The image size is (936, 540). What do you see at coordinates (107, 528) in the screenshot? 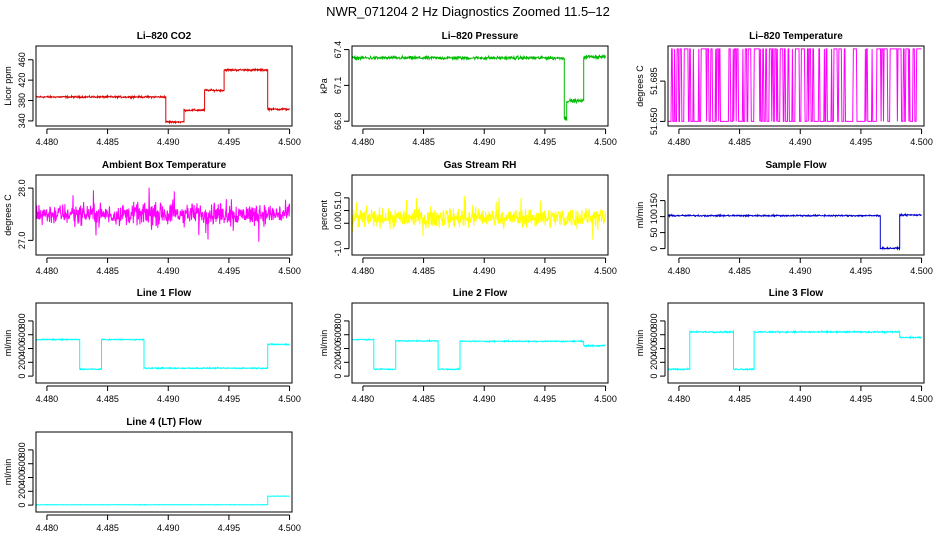
I see `line4-xtick-label: 4.485` at bounding box center [107, 528].